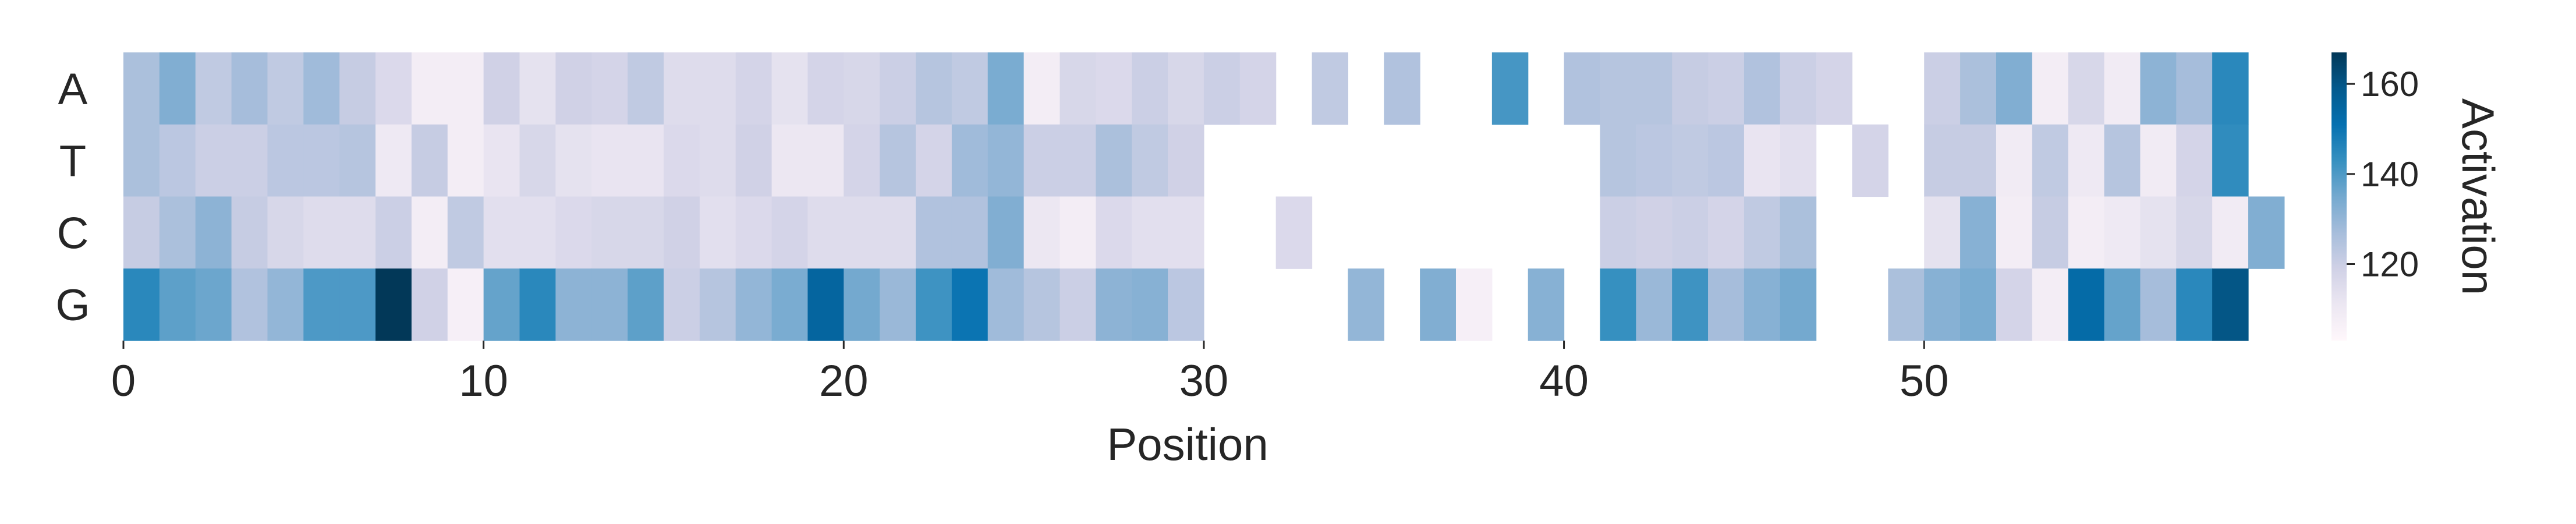  I want to click on x-tick-label: 50, so click(1924, 381).